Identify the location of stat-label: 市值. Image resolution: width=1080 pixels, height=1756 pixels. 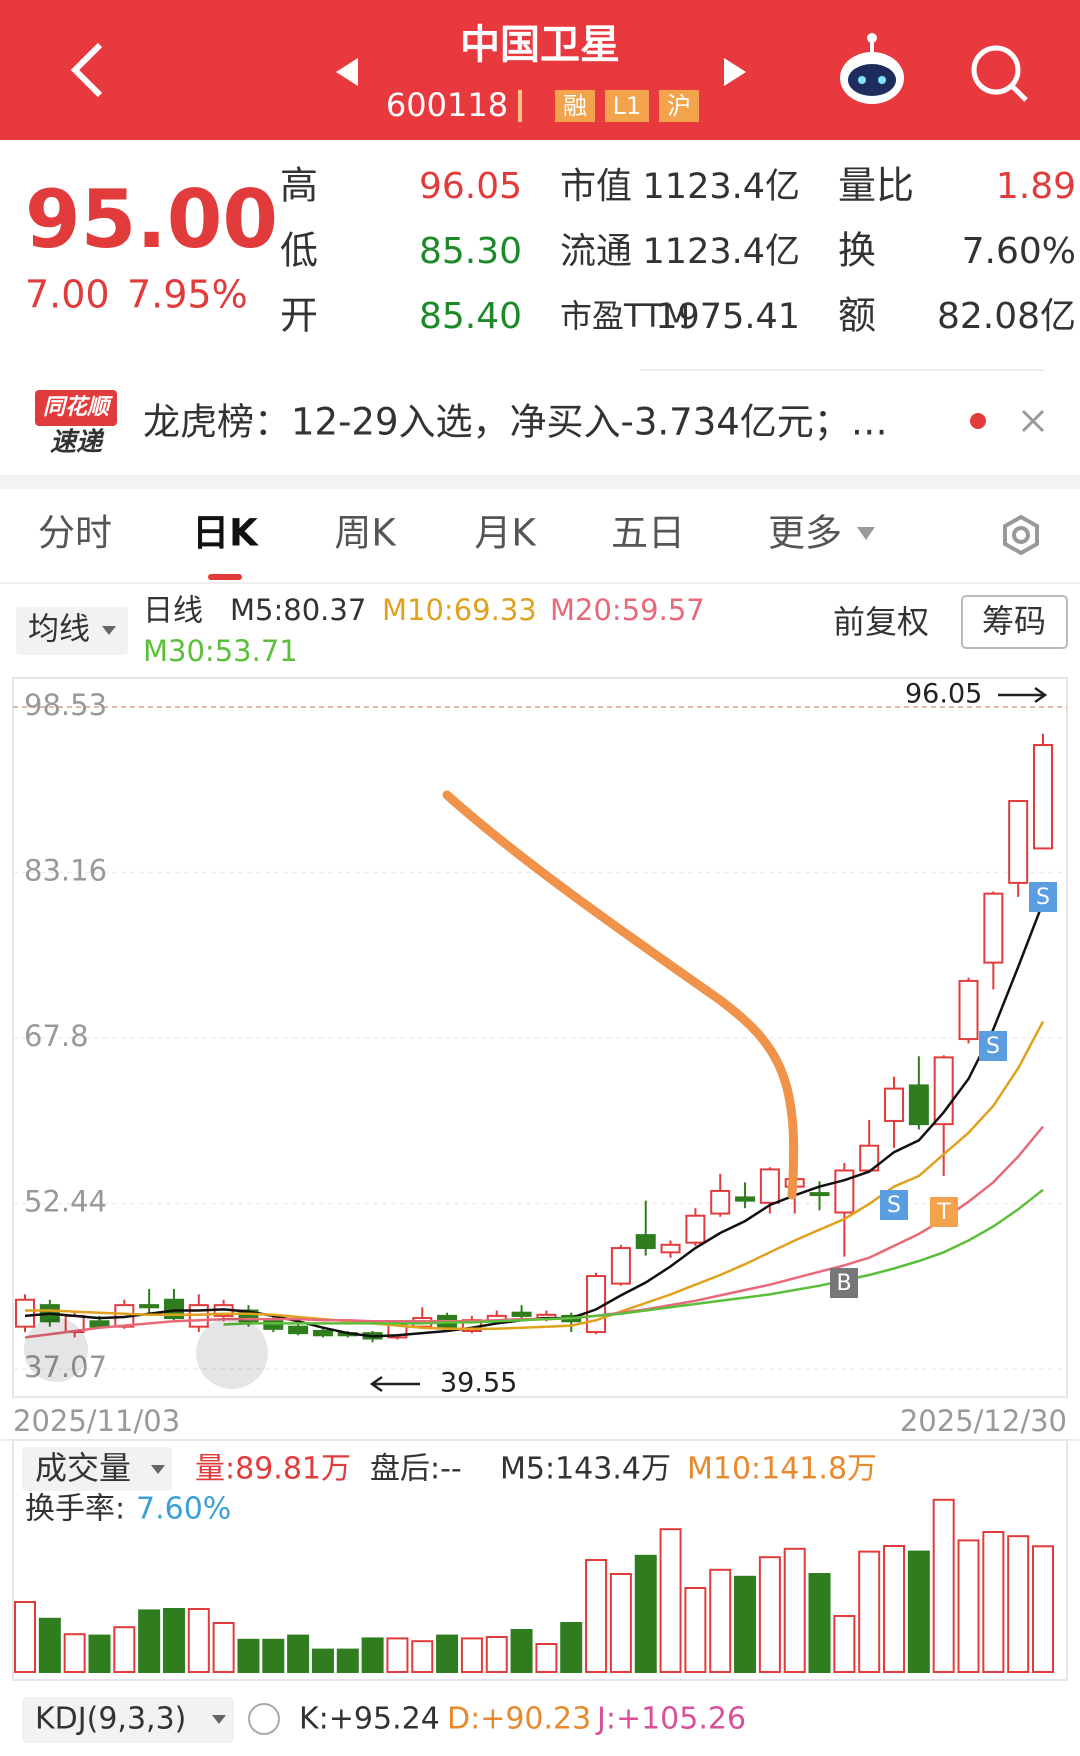
(596, 186).